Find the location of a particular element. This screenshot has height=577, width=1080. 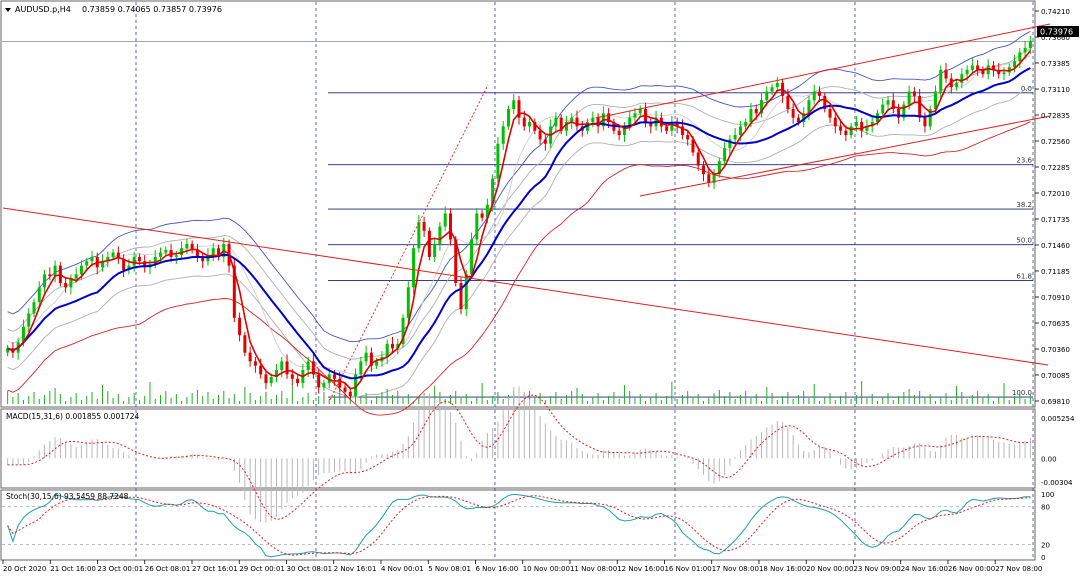

channel-upper-line is located at coordinates (823, 71).